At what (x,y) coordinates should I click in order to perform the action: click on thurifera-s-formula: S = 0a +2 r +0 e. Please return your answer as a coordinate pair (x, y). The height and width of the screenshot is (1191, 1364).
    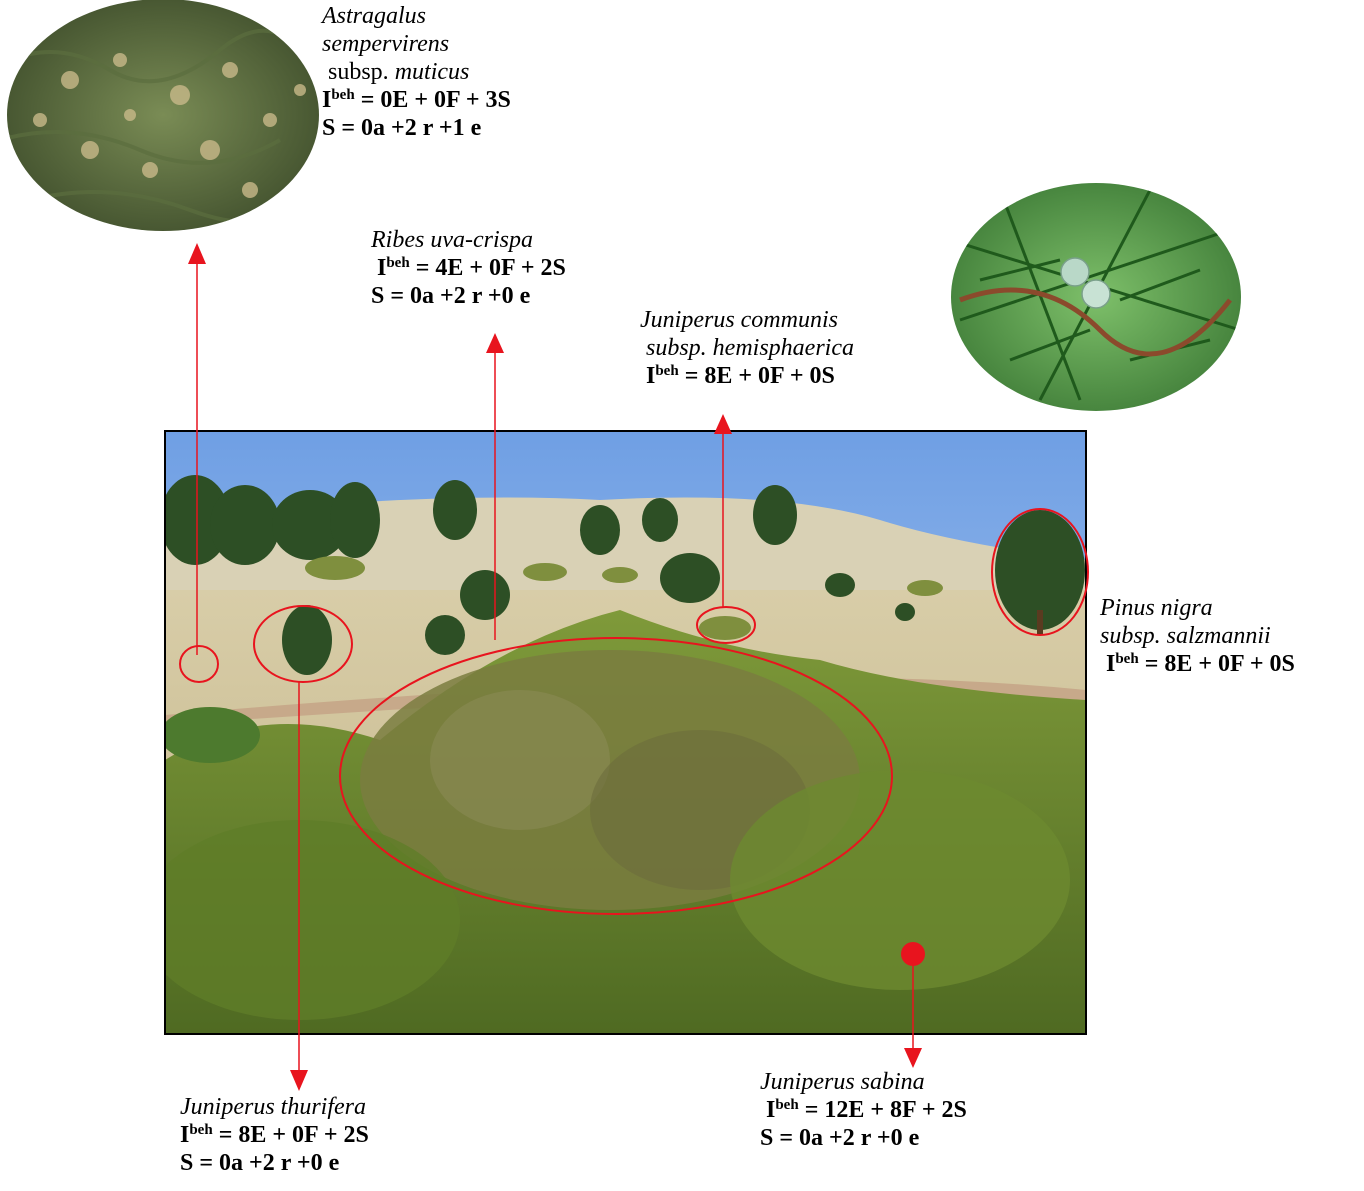
    Looking at the image, I should click on (260, 1163).